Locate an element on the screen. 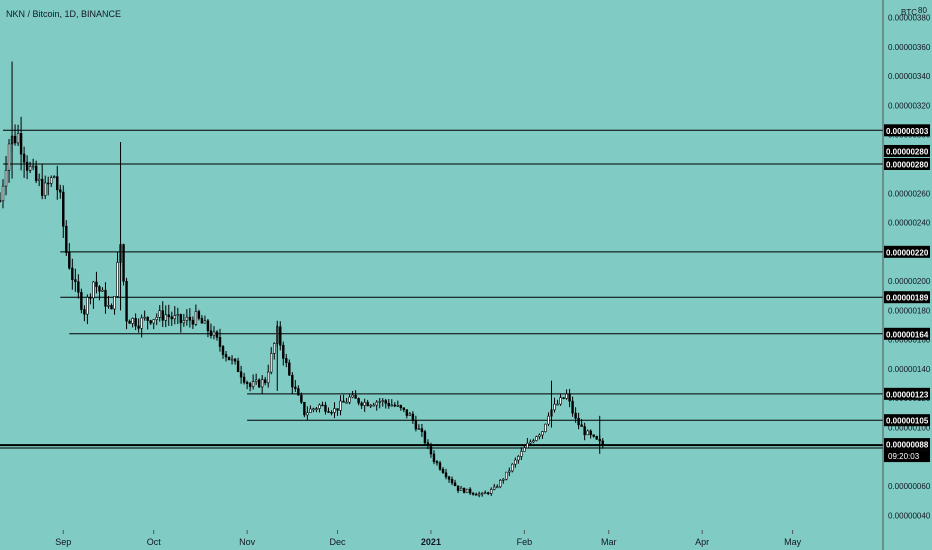 The image size is (932, 550). time-tick-label: May is located at coordinates (793, 542).